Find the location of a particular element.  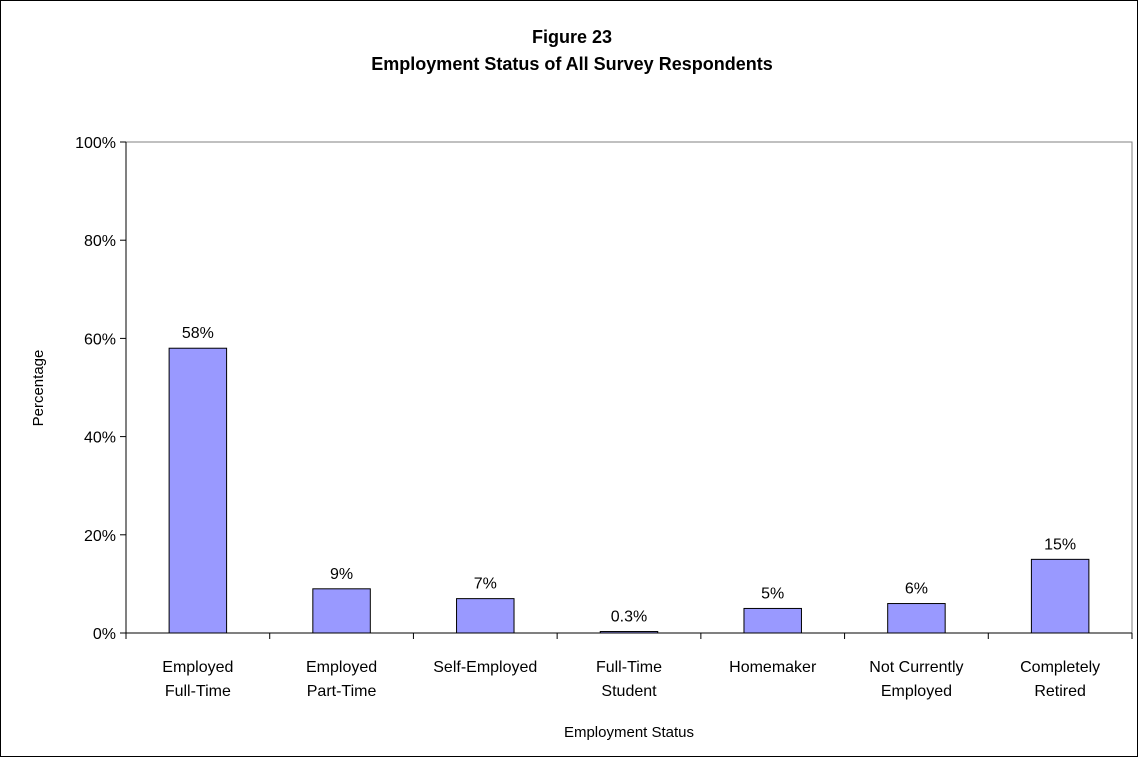

category-label: Self-Employed is located at coordinates (485, 667).